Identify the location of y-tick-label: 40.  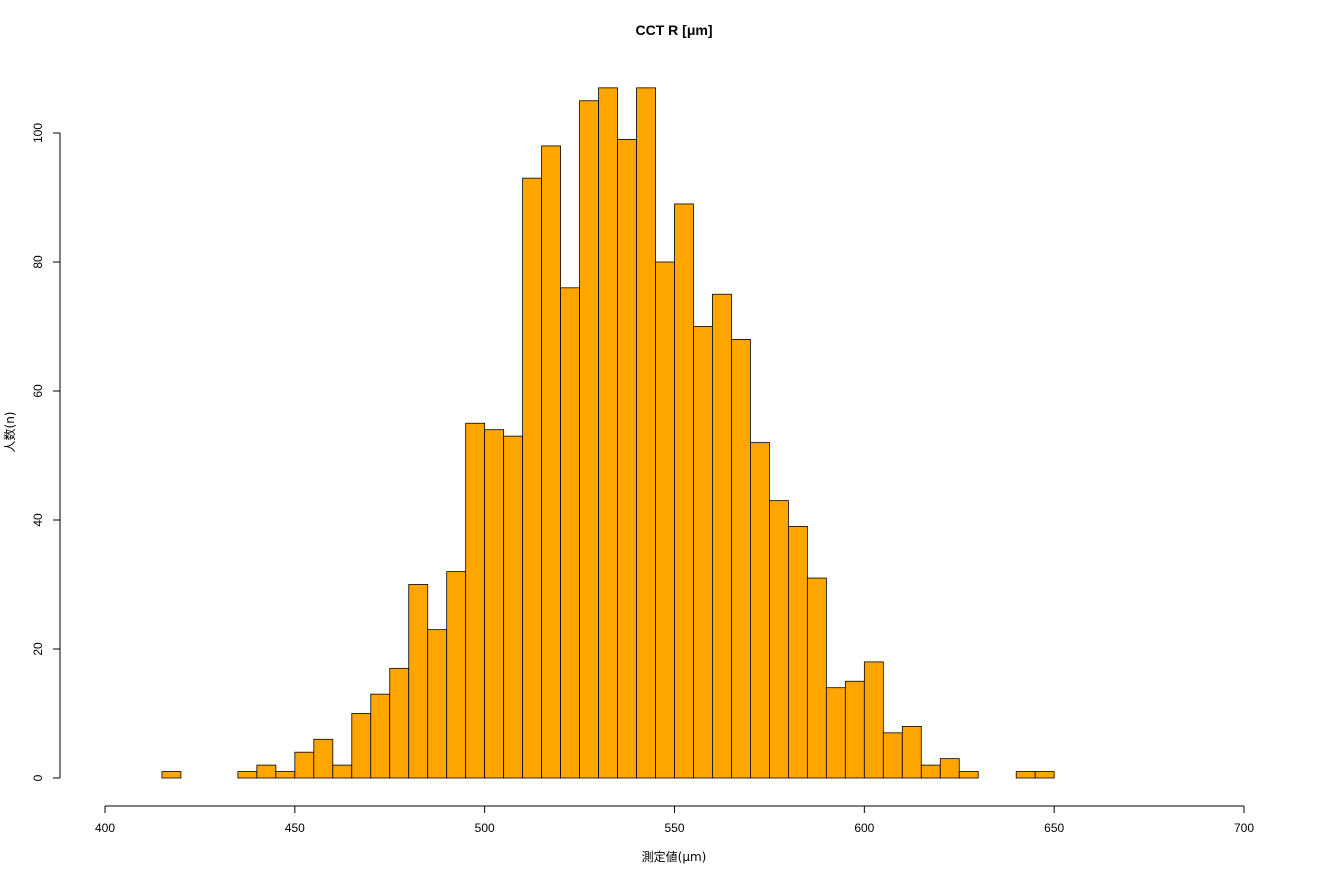
(38, 520).